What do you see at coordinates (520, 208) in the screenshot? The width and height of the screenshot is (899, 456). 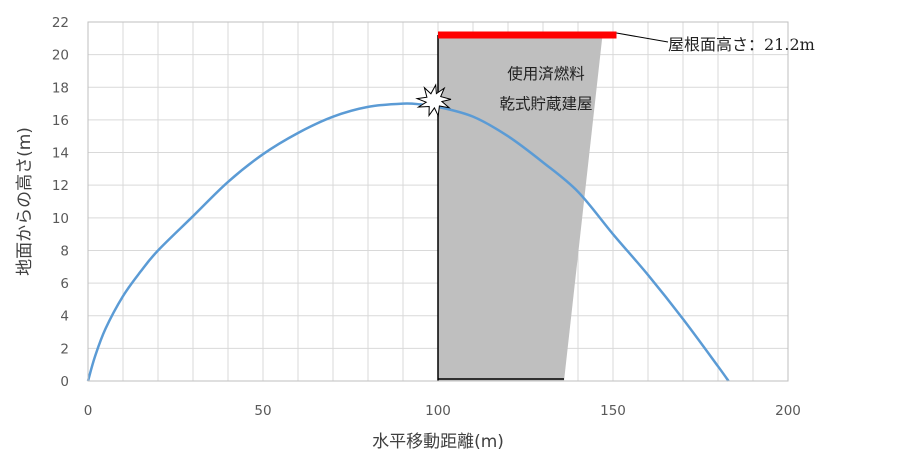 I see `building-shape` at bounding box center [520, 208].